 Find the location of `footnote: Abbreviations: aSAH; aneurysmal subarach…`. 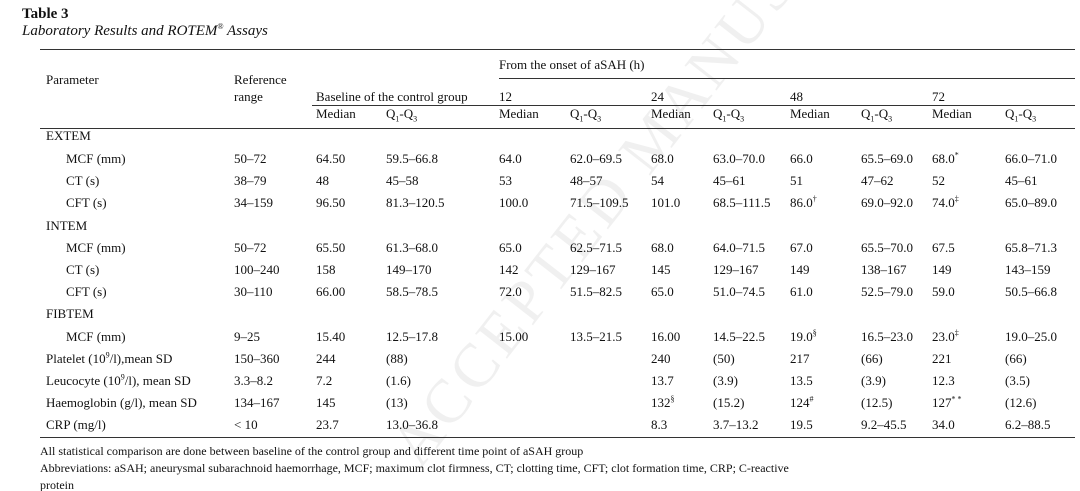

footnote: Abbreviations: aSAH; aneurysmal subarach… is located at coordinates (414, 468).